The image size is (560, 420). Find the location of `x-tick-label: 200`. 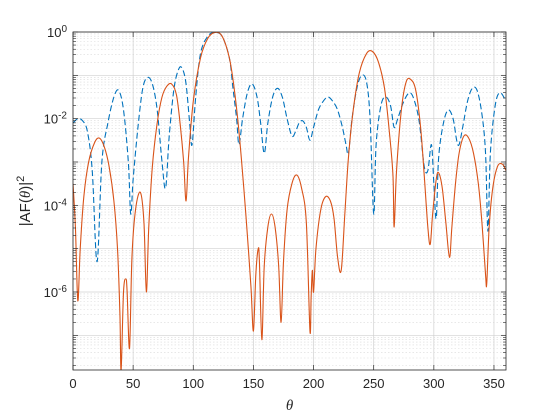

x-tick-label: 200 is located at coordinates (314, 383).